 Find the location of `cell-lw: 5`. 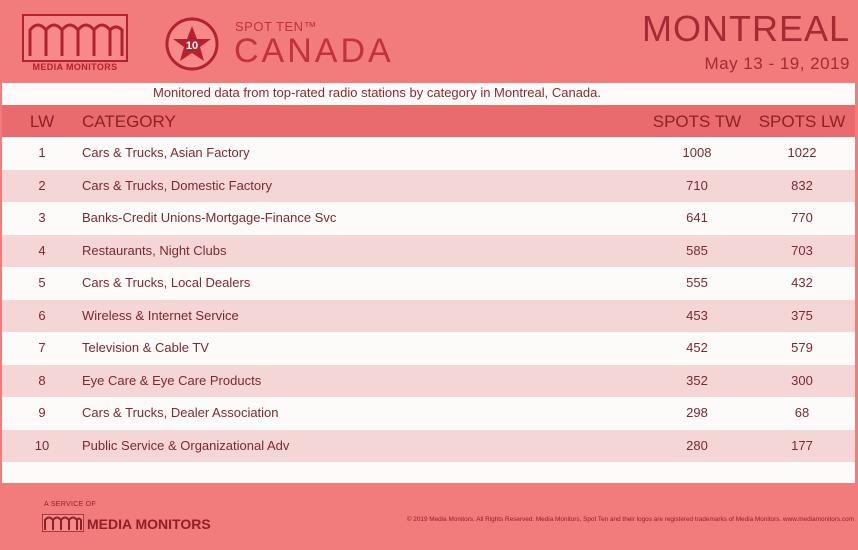

cell-lw: 5 is located at coordinates (42, 282).